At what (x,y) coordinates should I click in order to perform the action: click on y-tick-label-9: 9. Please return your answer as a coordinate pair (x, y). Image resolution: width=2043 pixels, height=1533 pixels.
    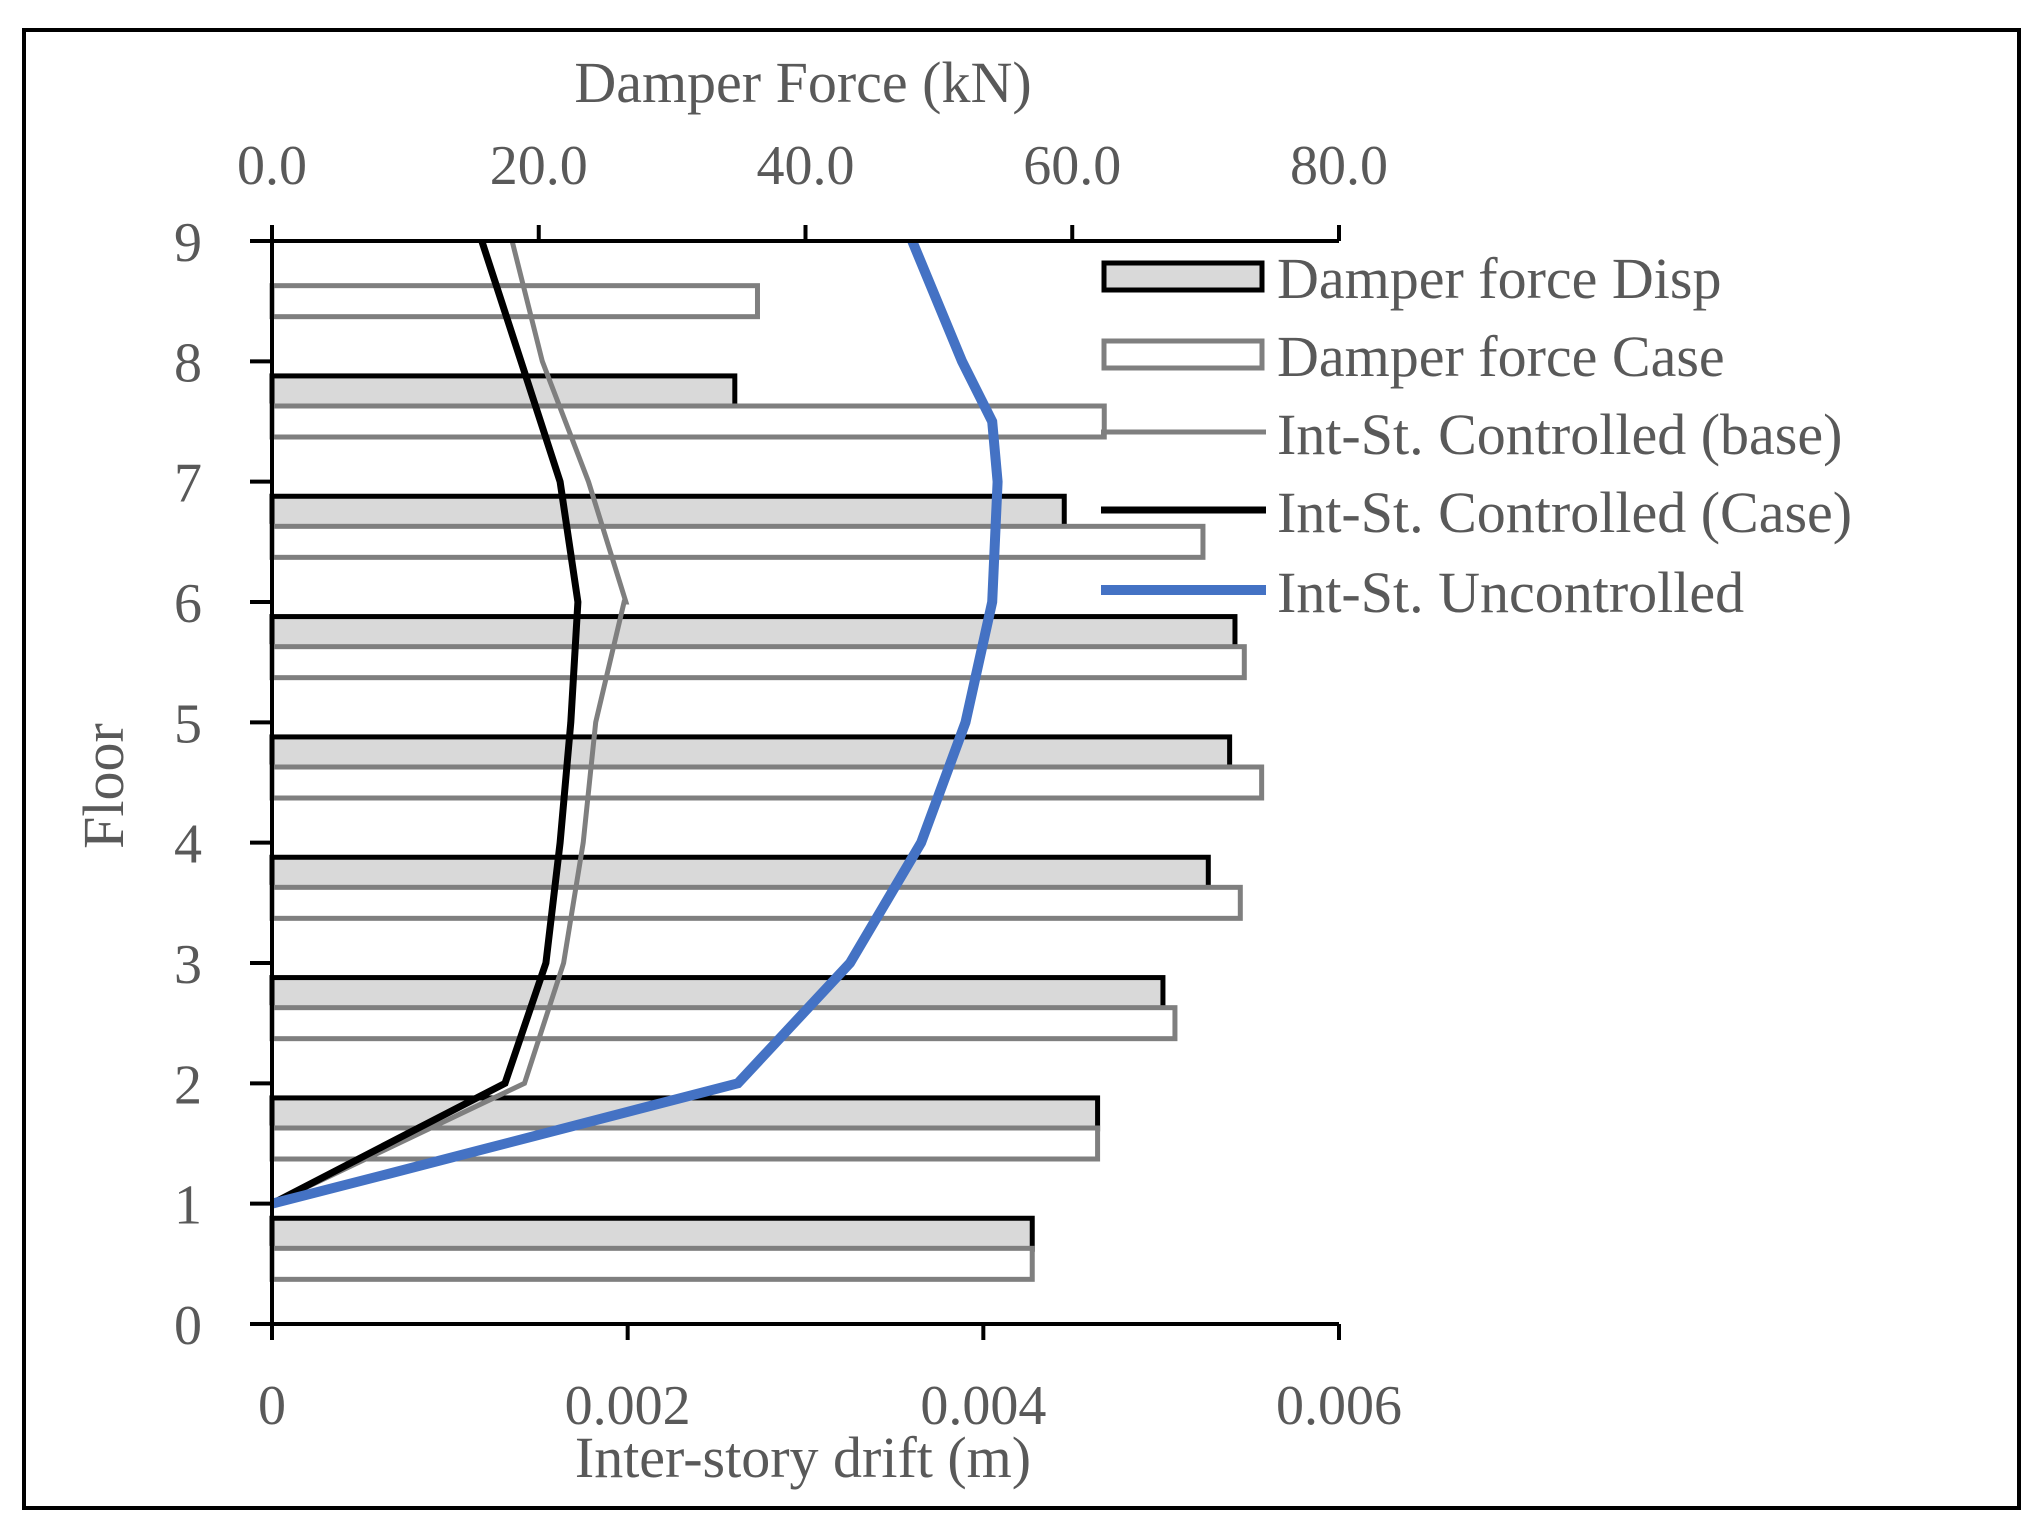
    Looking at the image, I should click on (188, 243).